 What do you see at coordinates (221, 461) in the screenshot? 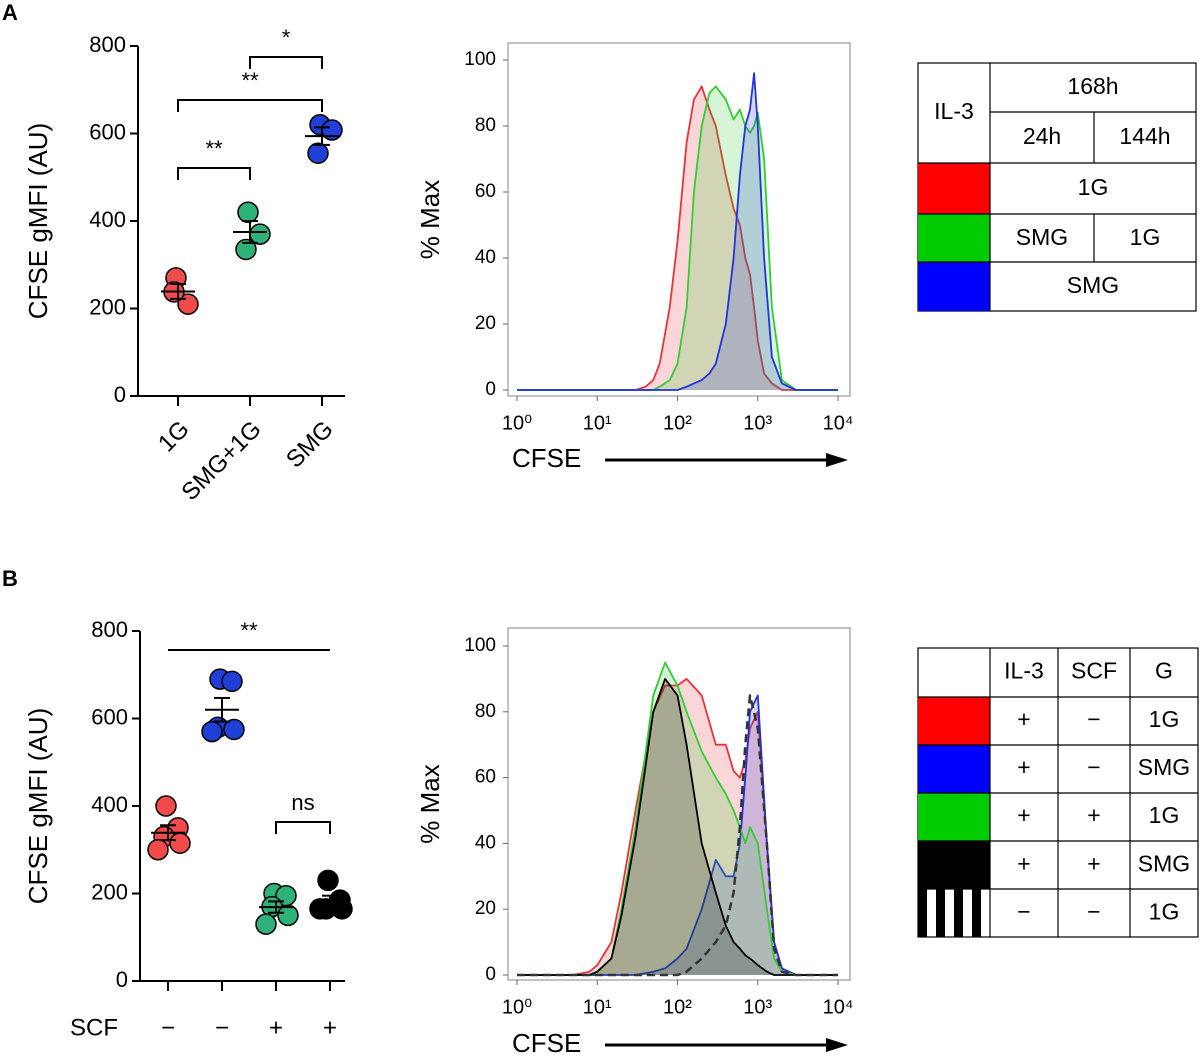
I see `x-tick-label: SMG+1G` at bounding box center [221, 461].